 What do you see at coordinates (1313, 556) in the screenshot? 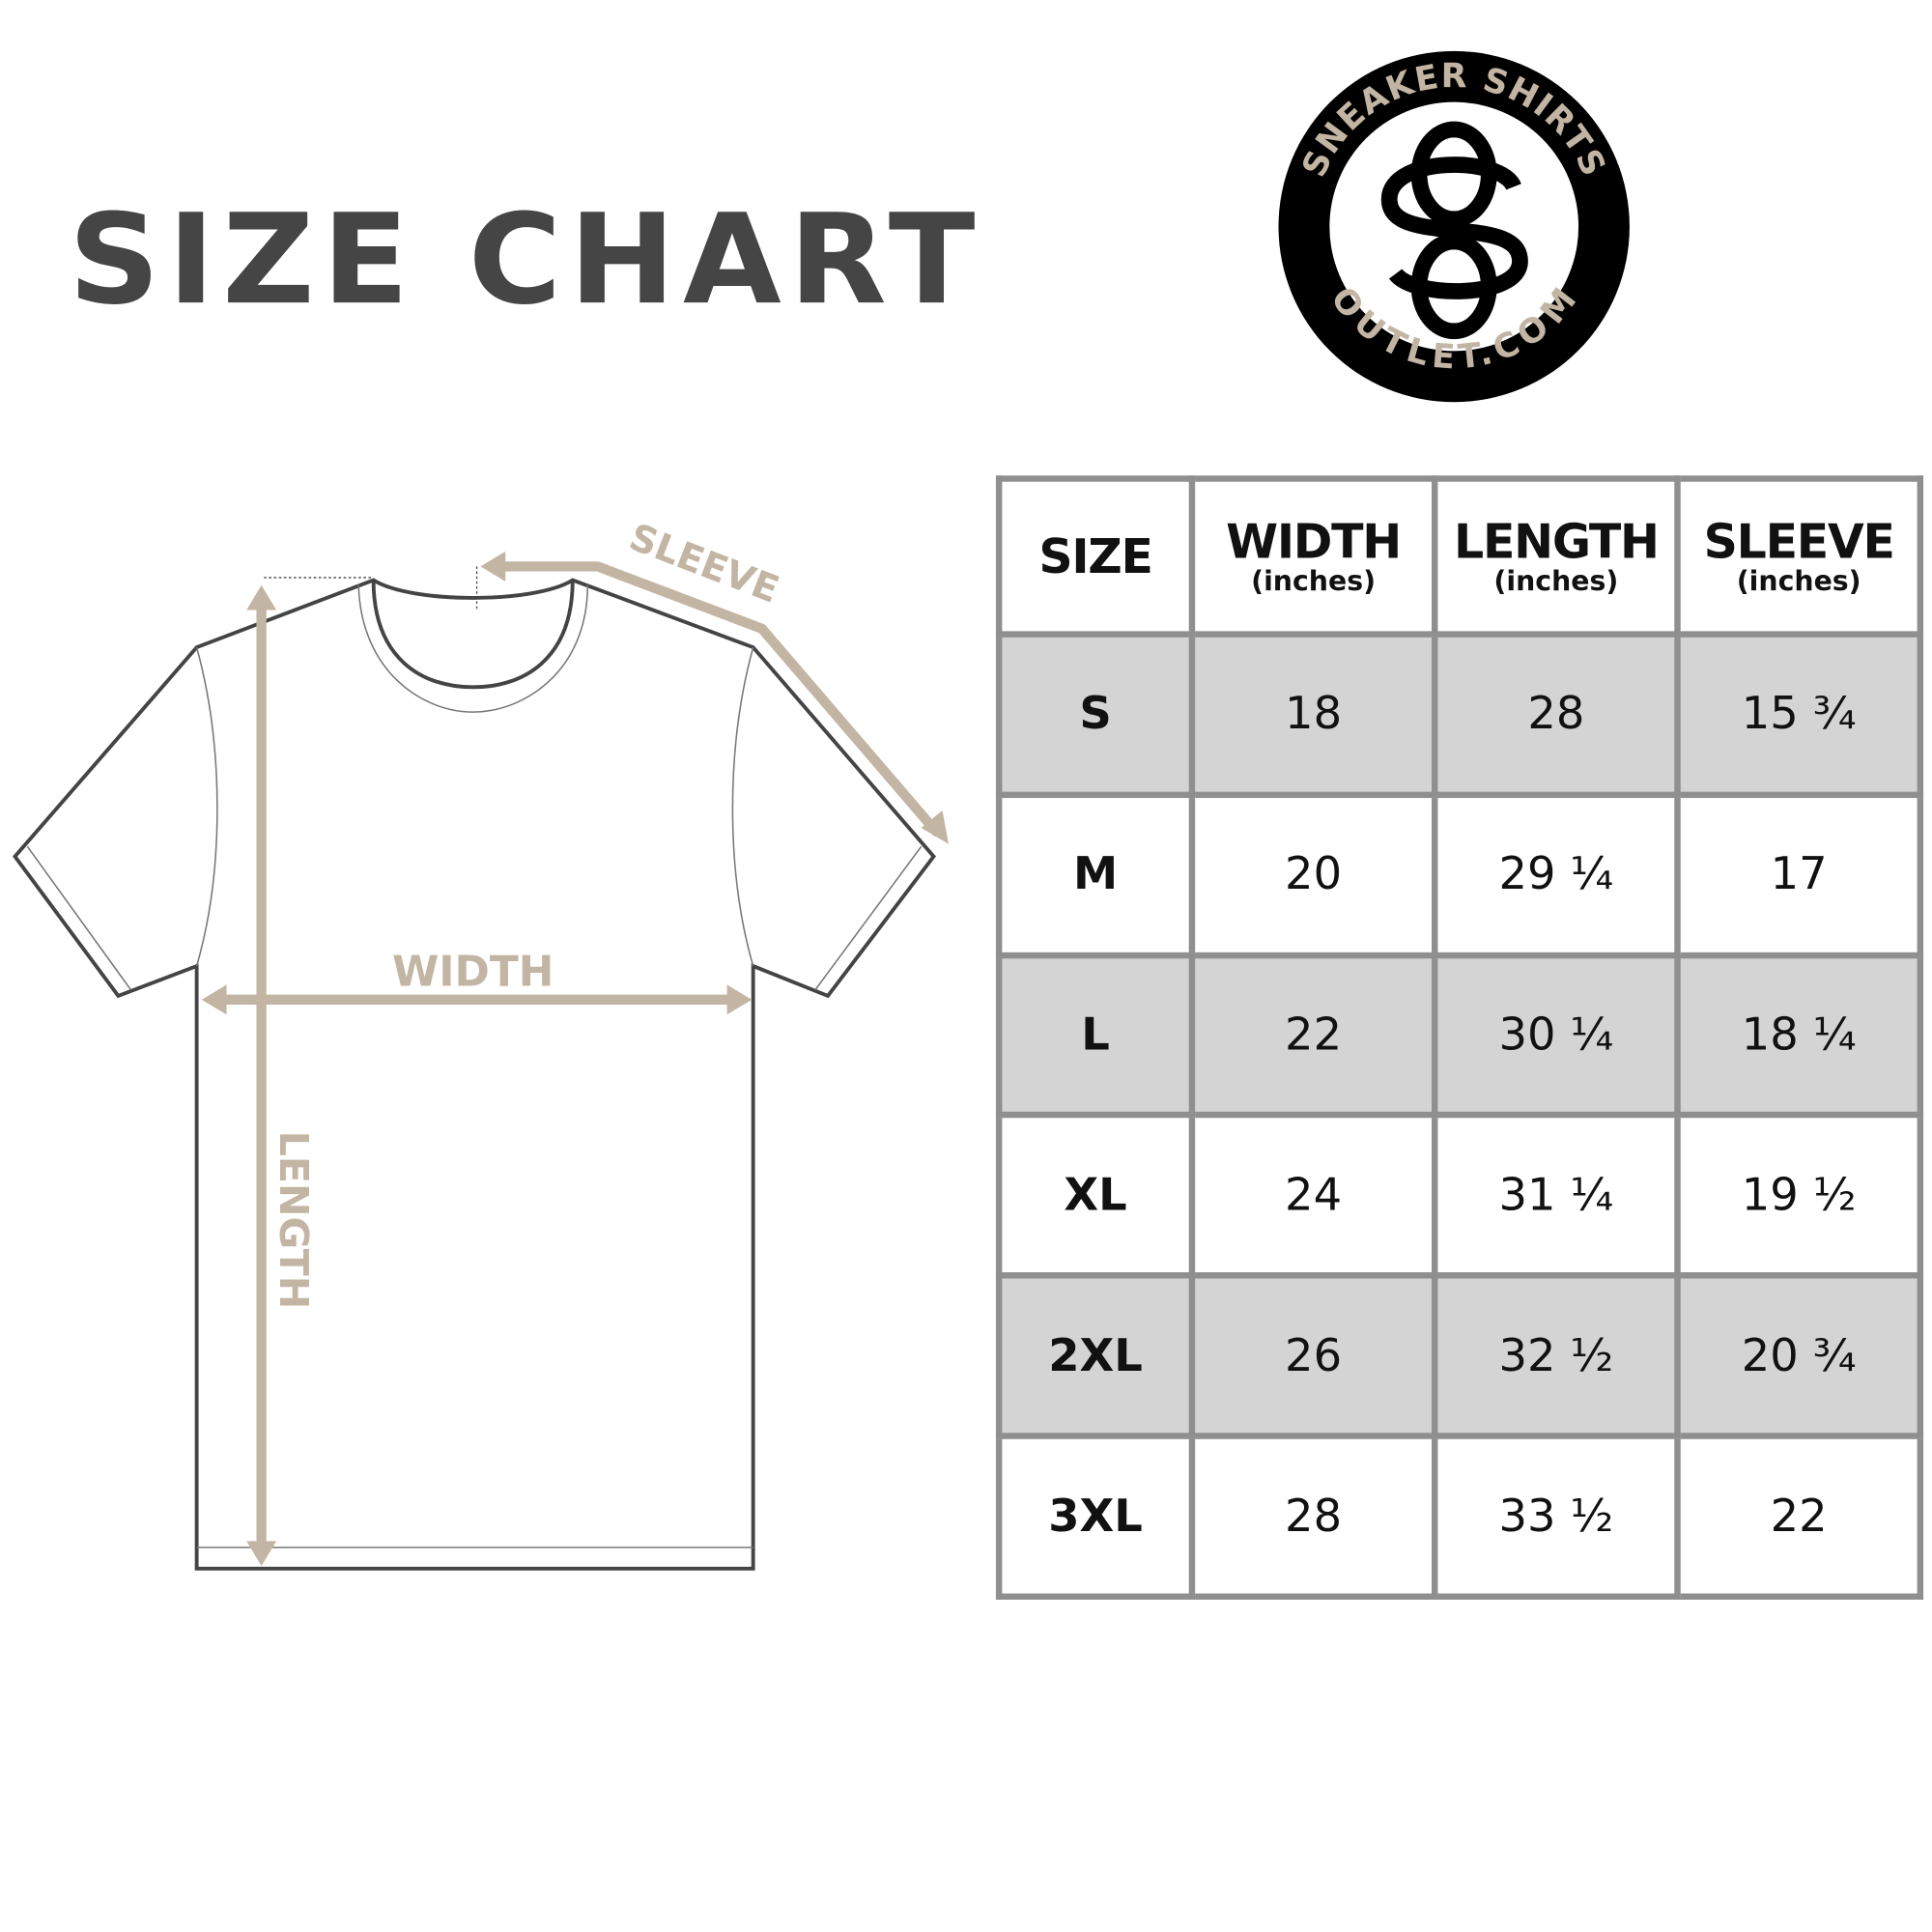
I see `header-width: WIDTH (inches)` at bounding box center [1313, 556].